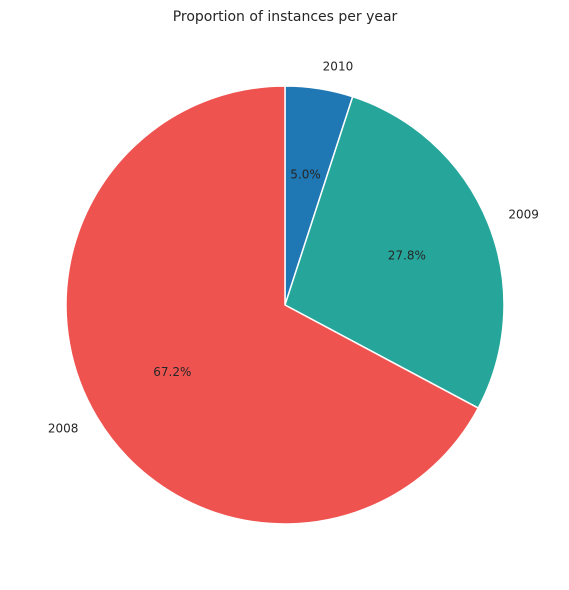 The image size is (569, 590). Describe the element at coordinates (285, 17) in the screenshot. I see `chart-title: Proportion of instances per year` at that location.